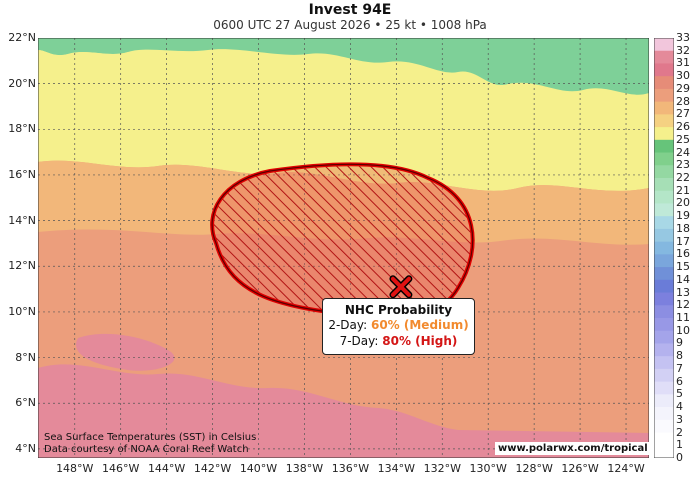 This screenshot has width=700, height=480. Describe the element at coordinates (679, 419) in the screenshot. I see `colorbar-label: 3` at that location.